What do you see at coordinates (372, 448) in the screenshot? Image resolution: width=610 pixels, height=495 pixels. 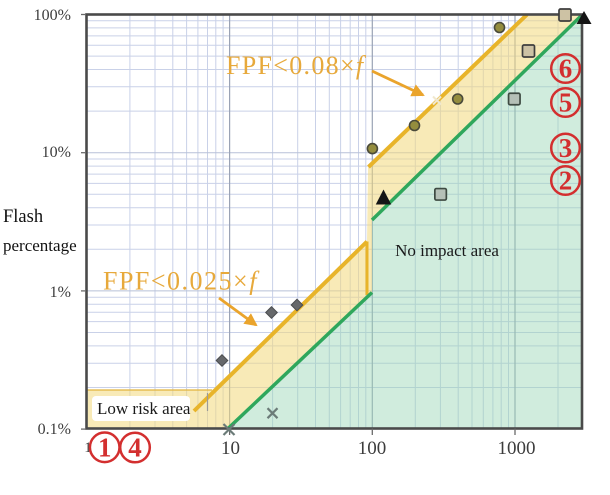 I see `svg-text: 100` at bounding box center [372, 448].